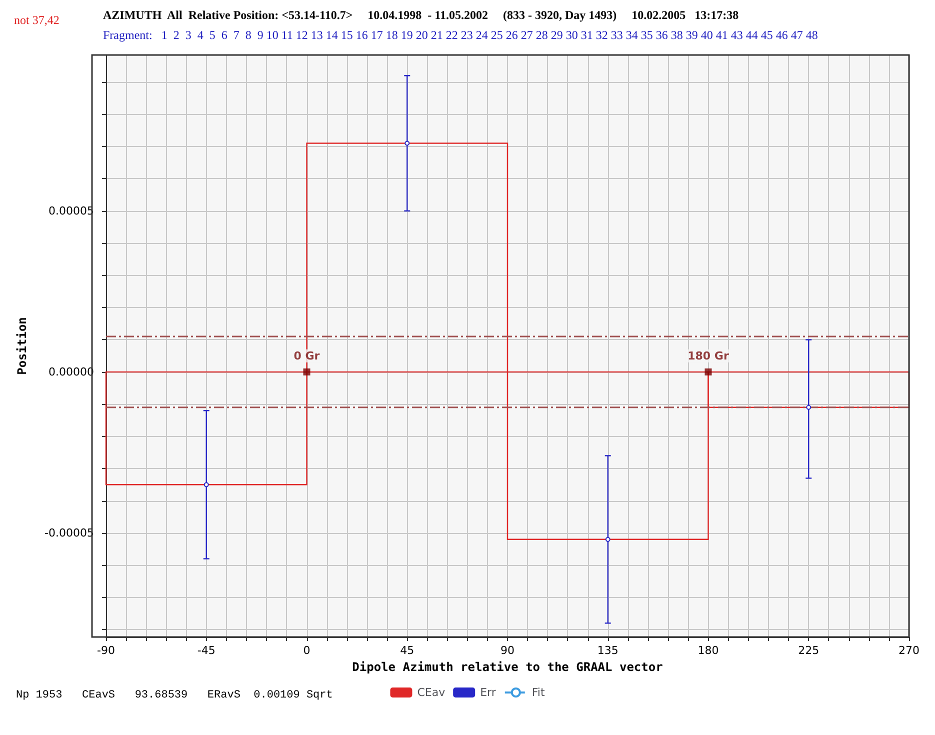  Describe the element at coordinates (421, 15) in the screenshot. I see `chart-title: AZIMUTH All Relative Position: <53.14-110.7> 10.04.1998 - 11.05.2002 (833 - 3920, Day 1493) 10.02.2005 13:17:38` at that location.